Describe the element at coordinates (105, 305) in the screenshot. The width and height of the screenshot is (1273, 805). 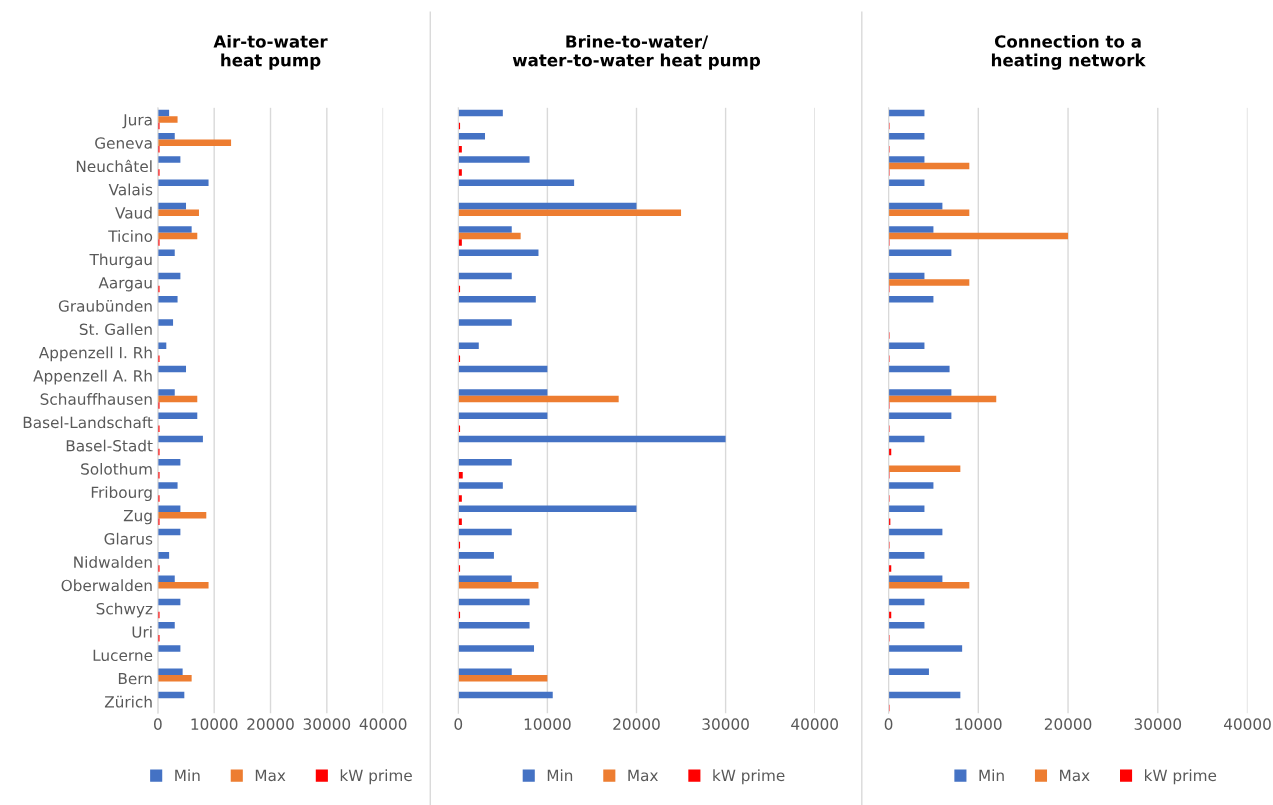
I see `y-tick-label: Graubünden` at that location.